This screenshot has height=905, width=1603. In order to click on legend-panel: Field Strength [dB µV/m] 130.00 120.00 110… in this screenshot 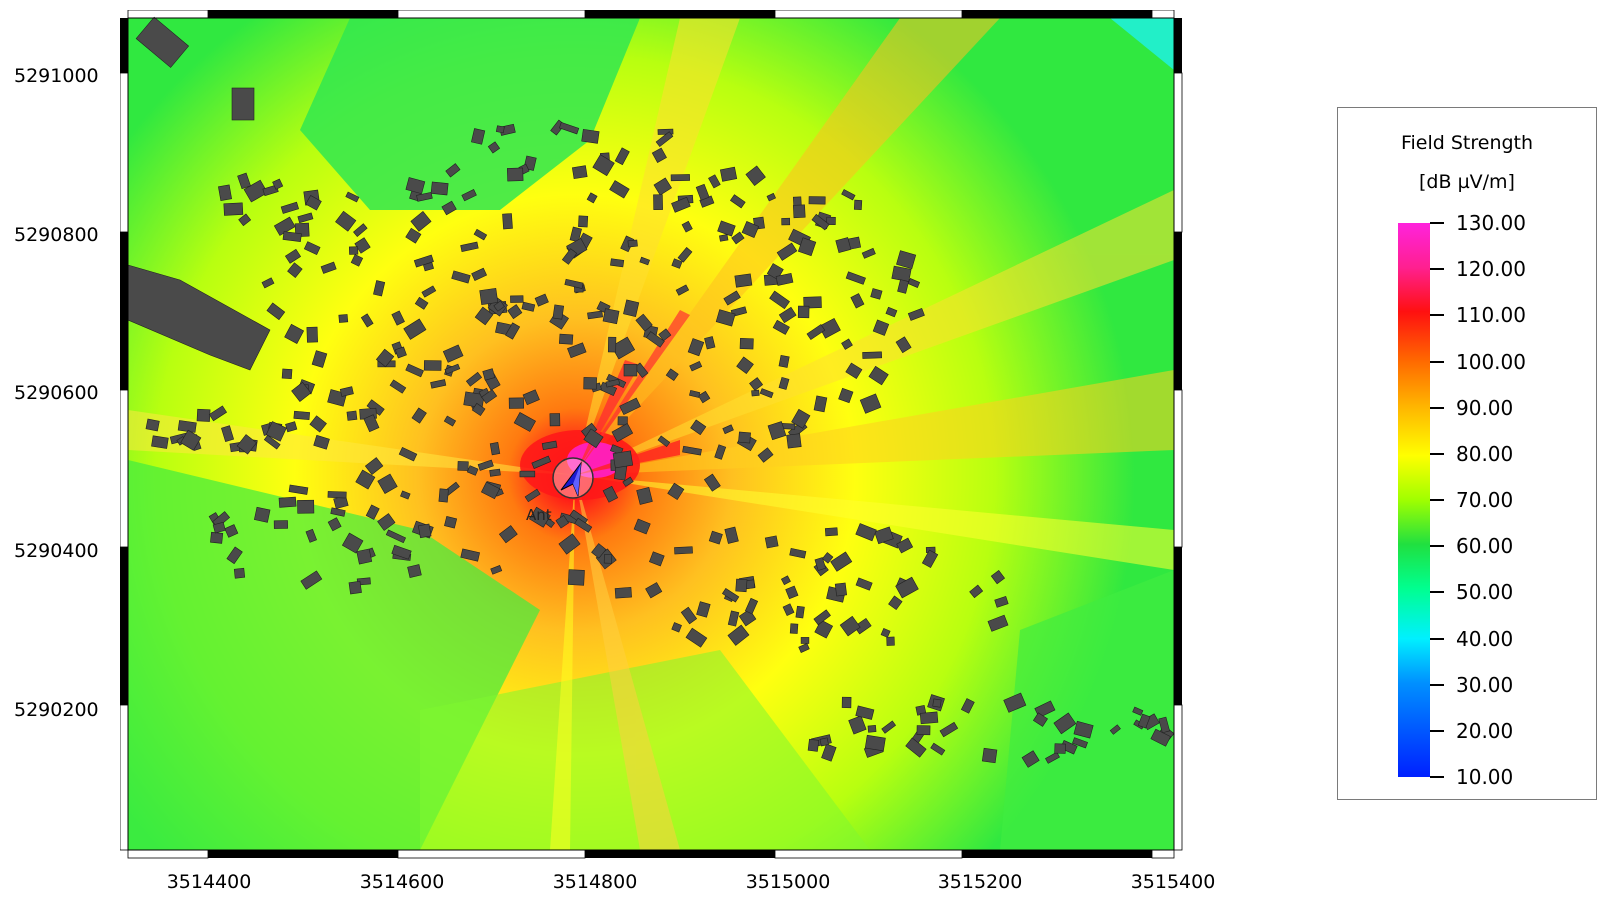, I will do `click(1467, 453)`.